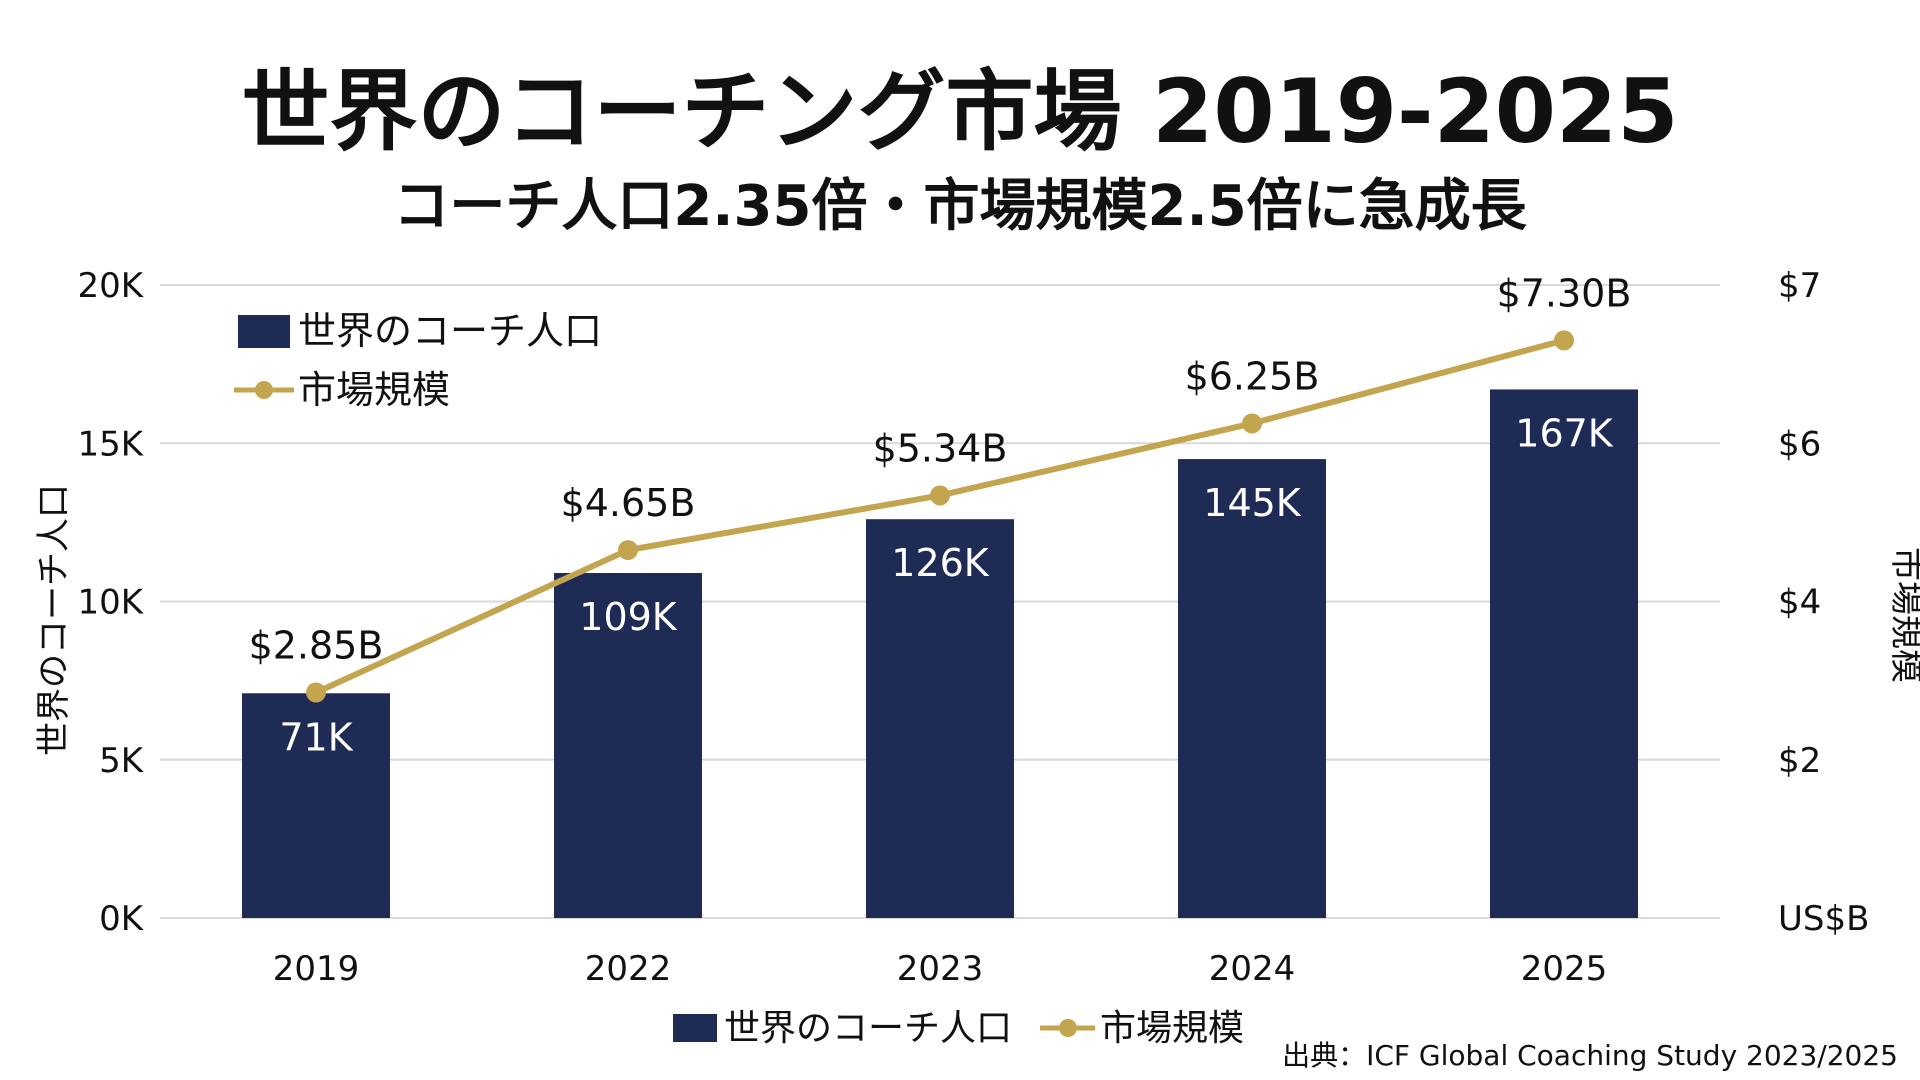  I want to click on legend-bottom-bar-label: 世界のコーチ人口, so click(868, 1028).